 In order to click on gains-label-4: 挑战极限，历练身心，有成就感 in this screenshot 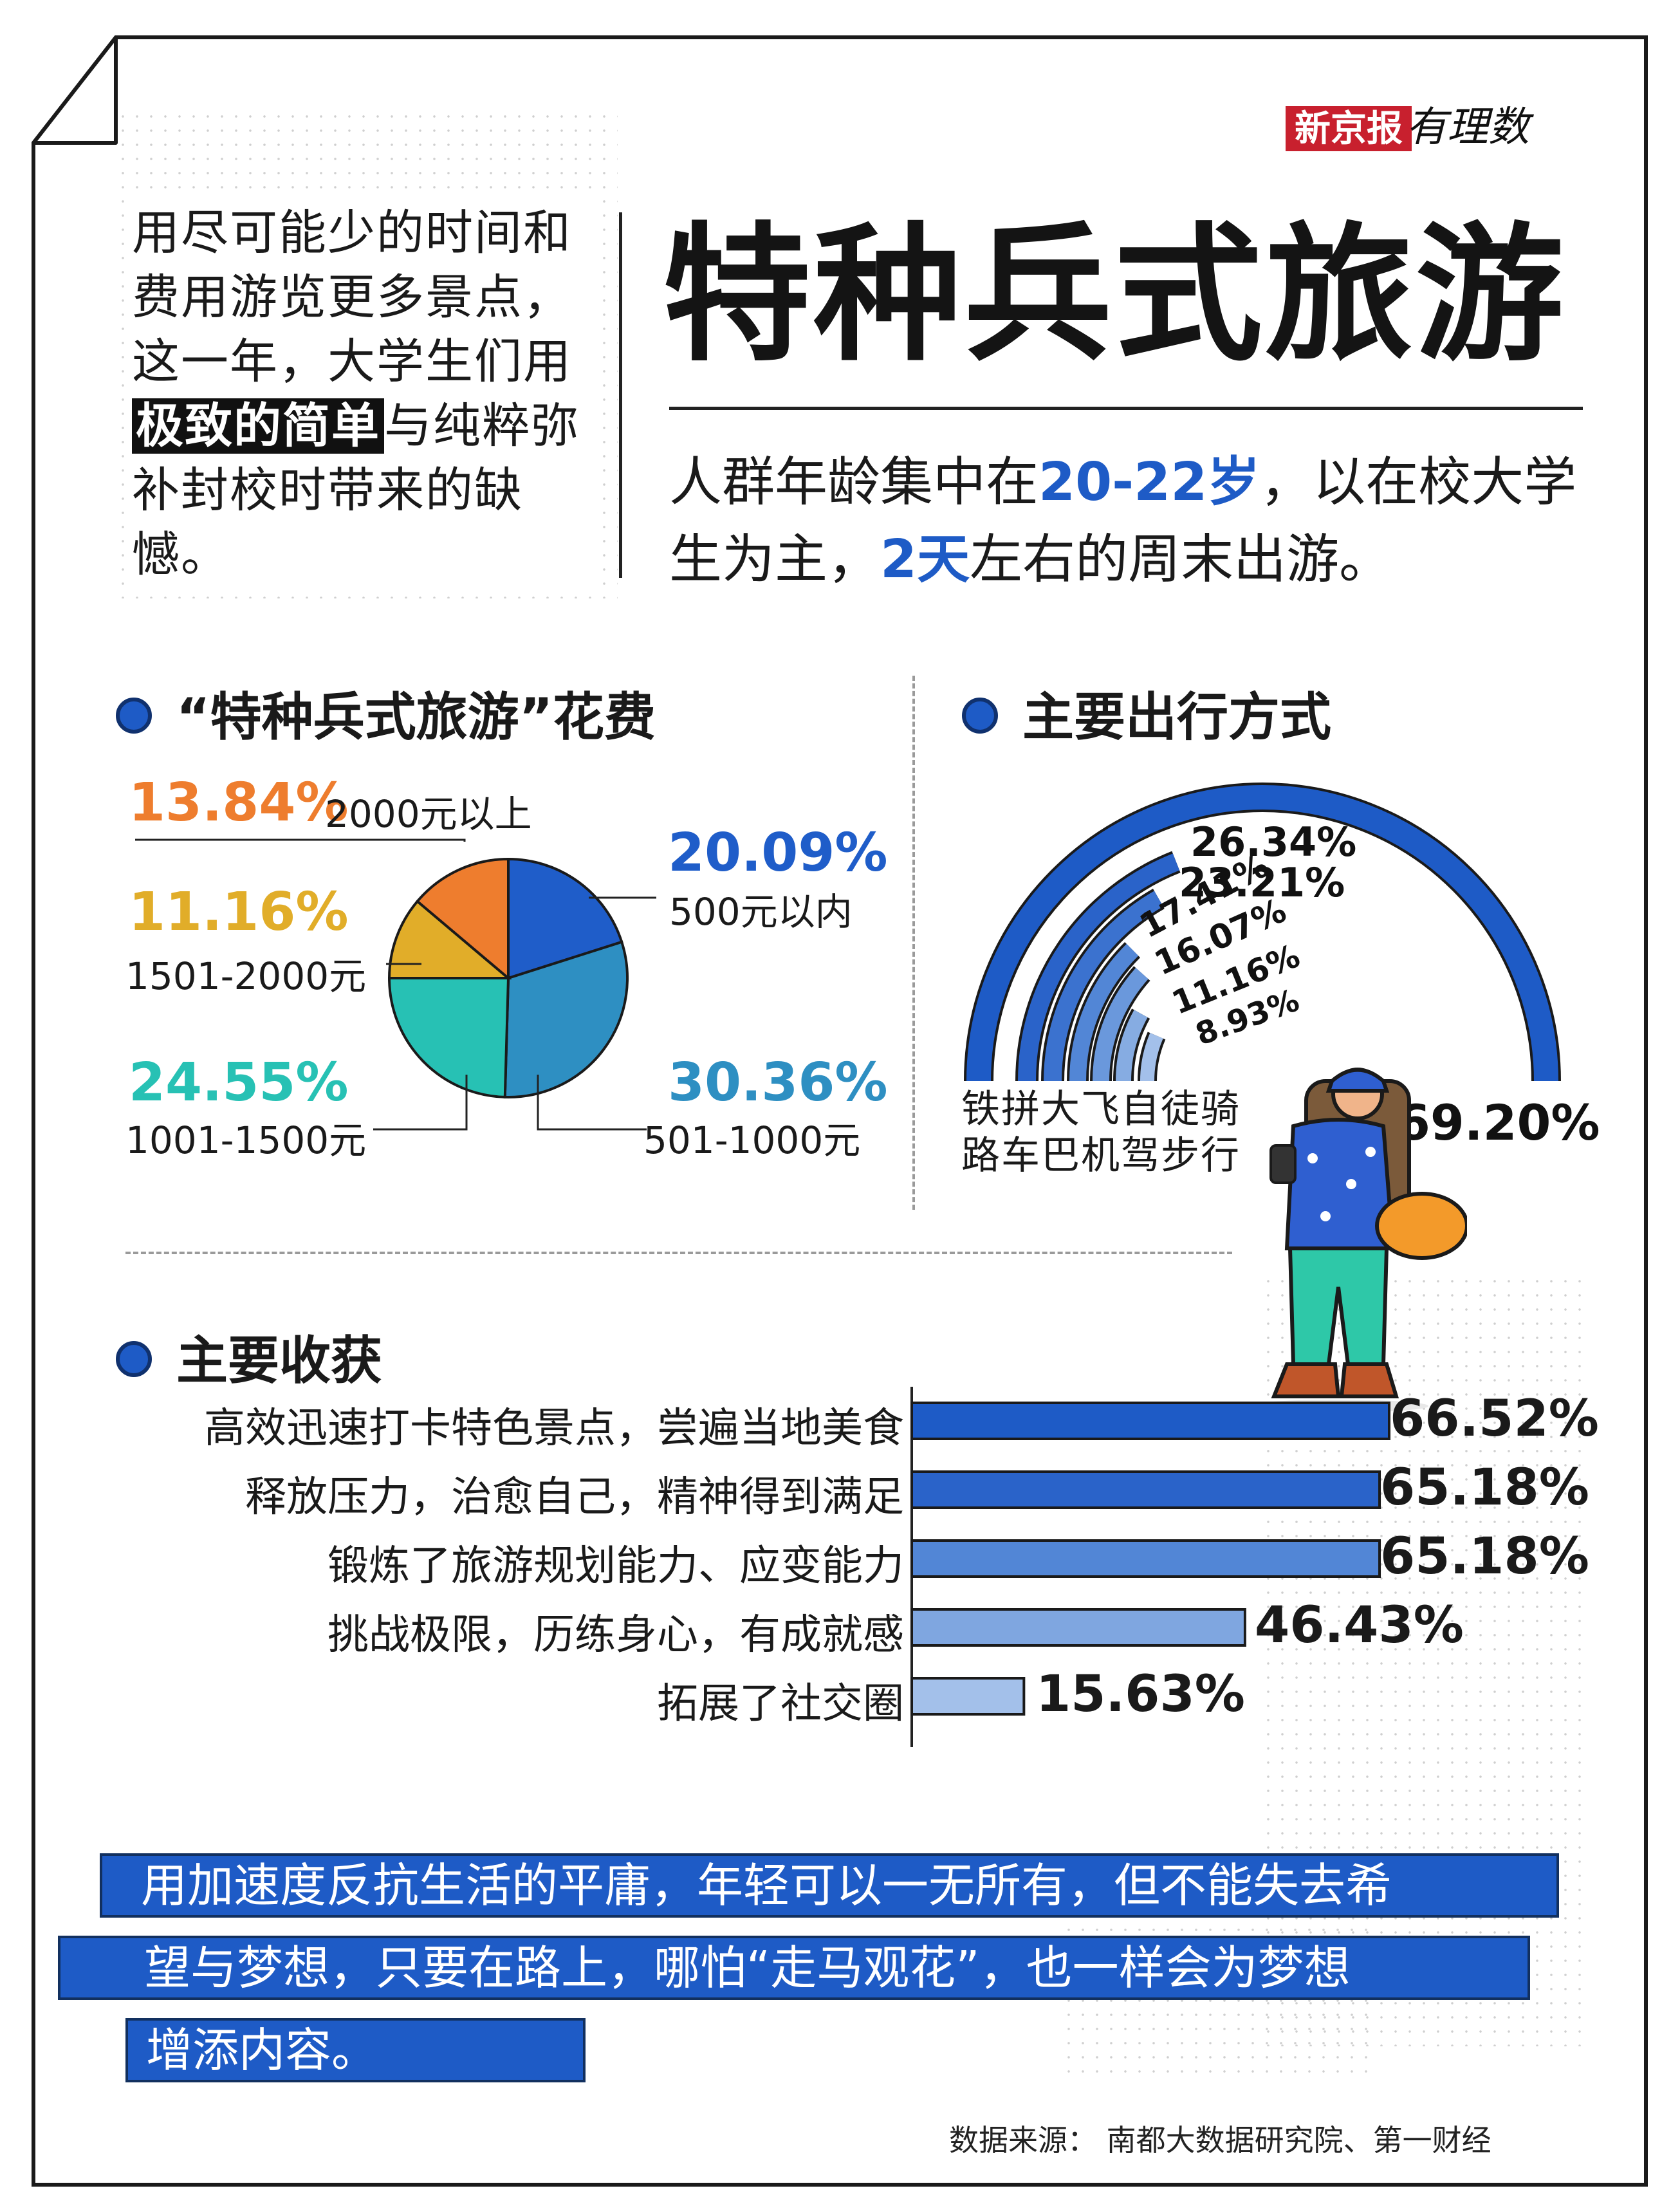, I will do `click(616, 1635)`.